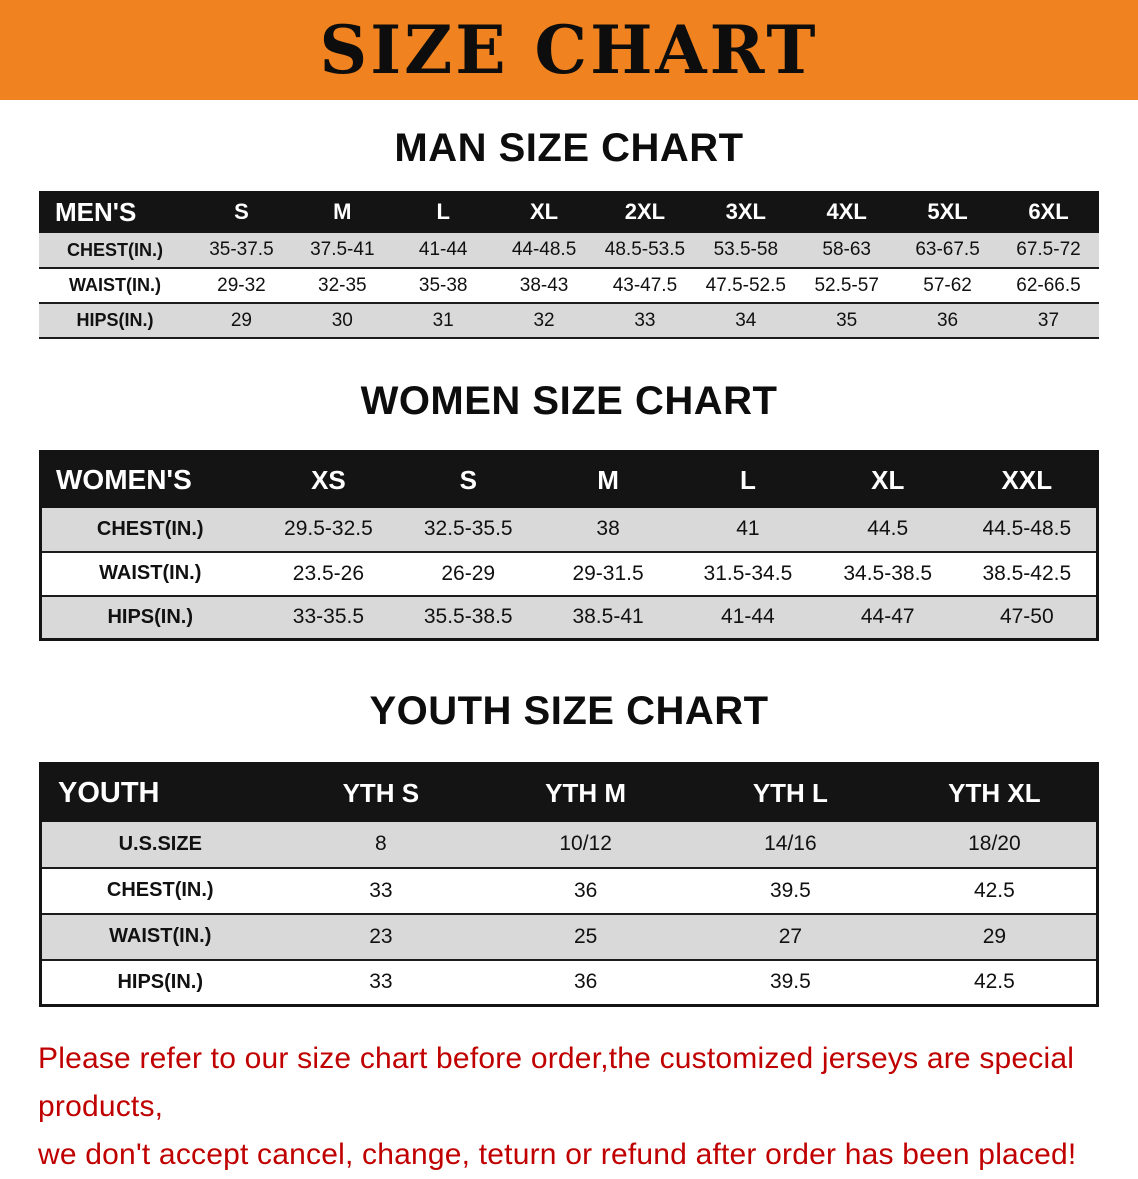 This screenshot has width=1138, height=1179. Describe the element at coordinates (569, 320) in the screenshot. I see `table-row: HIPS(IN.) 29 30 31 32 33 34 35 36 37` at that location.